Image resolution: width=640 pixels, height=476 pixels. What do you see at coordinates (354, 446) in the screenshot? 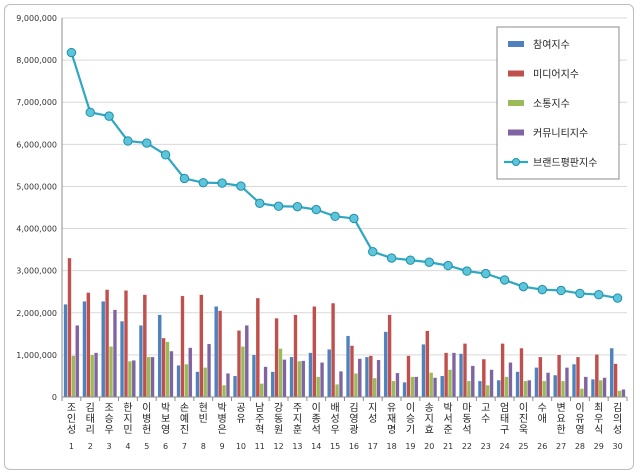
I see `index-label-16: 16` at bounding box center [354, 446].